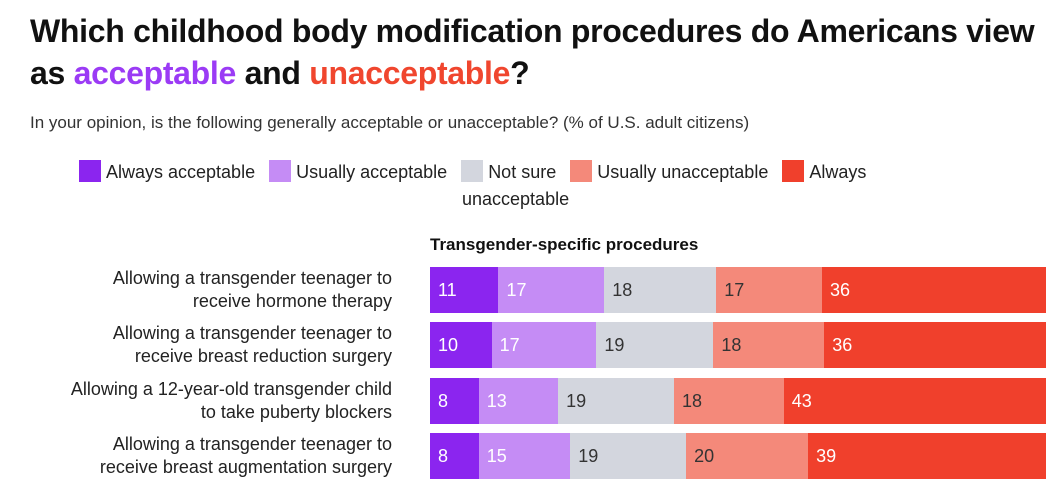 The height and width of the screenshot is (504, 1064). Describe the element at coordinates (838, 172) in the screenshot. I see `legend-label: Always` at that location.